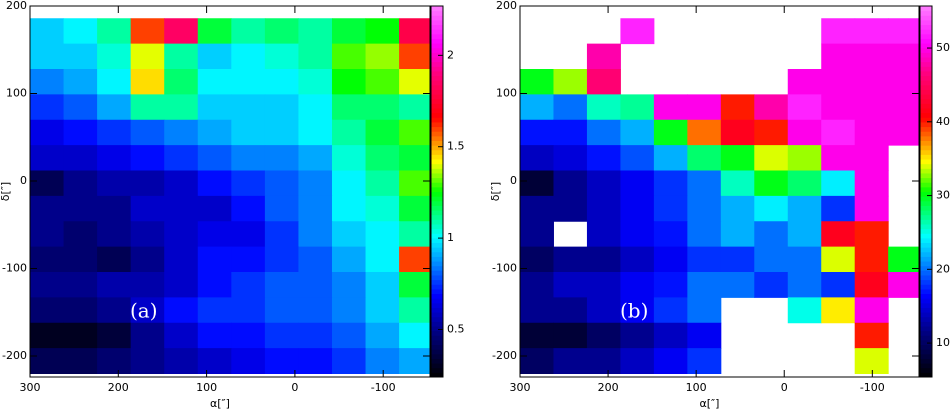 Image resolution: width=951 pixels, height=411 pixels. Describe the element at coordinates (456, 146) in the screenshot. I see `colorbar-tick-label: 1.5` at that location.